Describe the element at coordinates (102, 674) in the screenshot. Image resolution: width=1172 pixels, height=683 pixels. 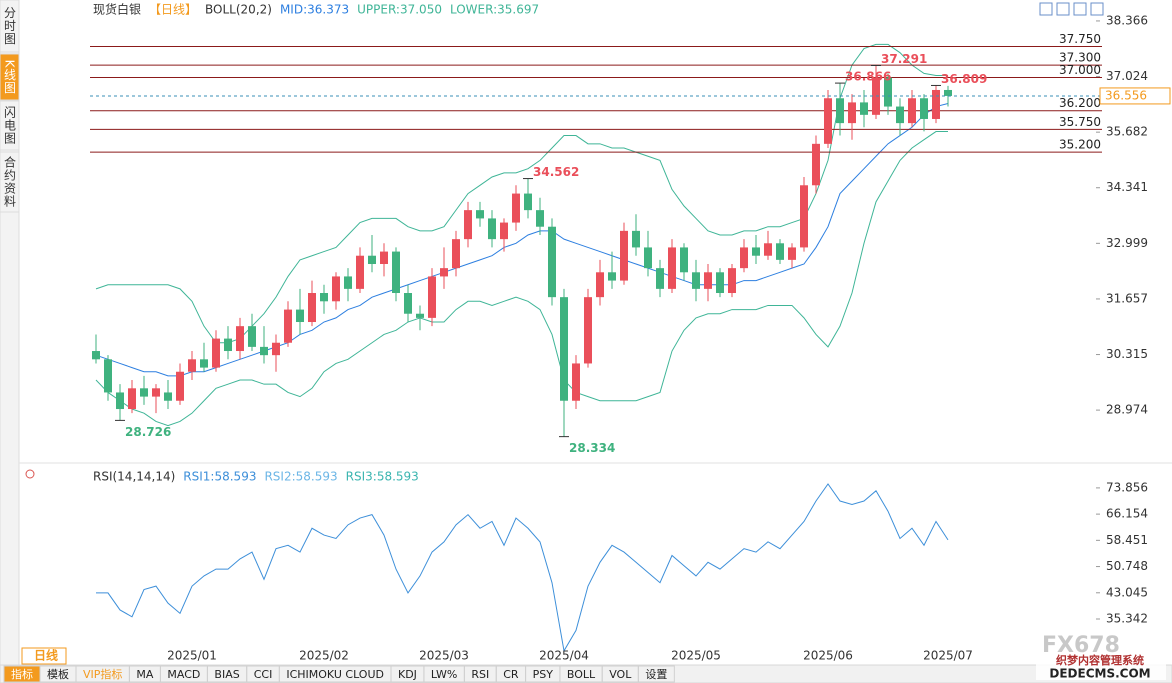
I see `toolbar-item: VIP指标` at that location.